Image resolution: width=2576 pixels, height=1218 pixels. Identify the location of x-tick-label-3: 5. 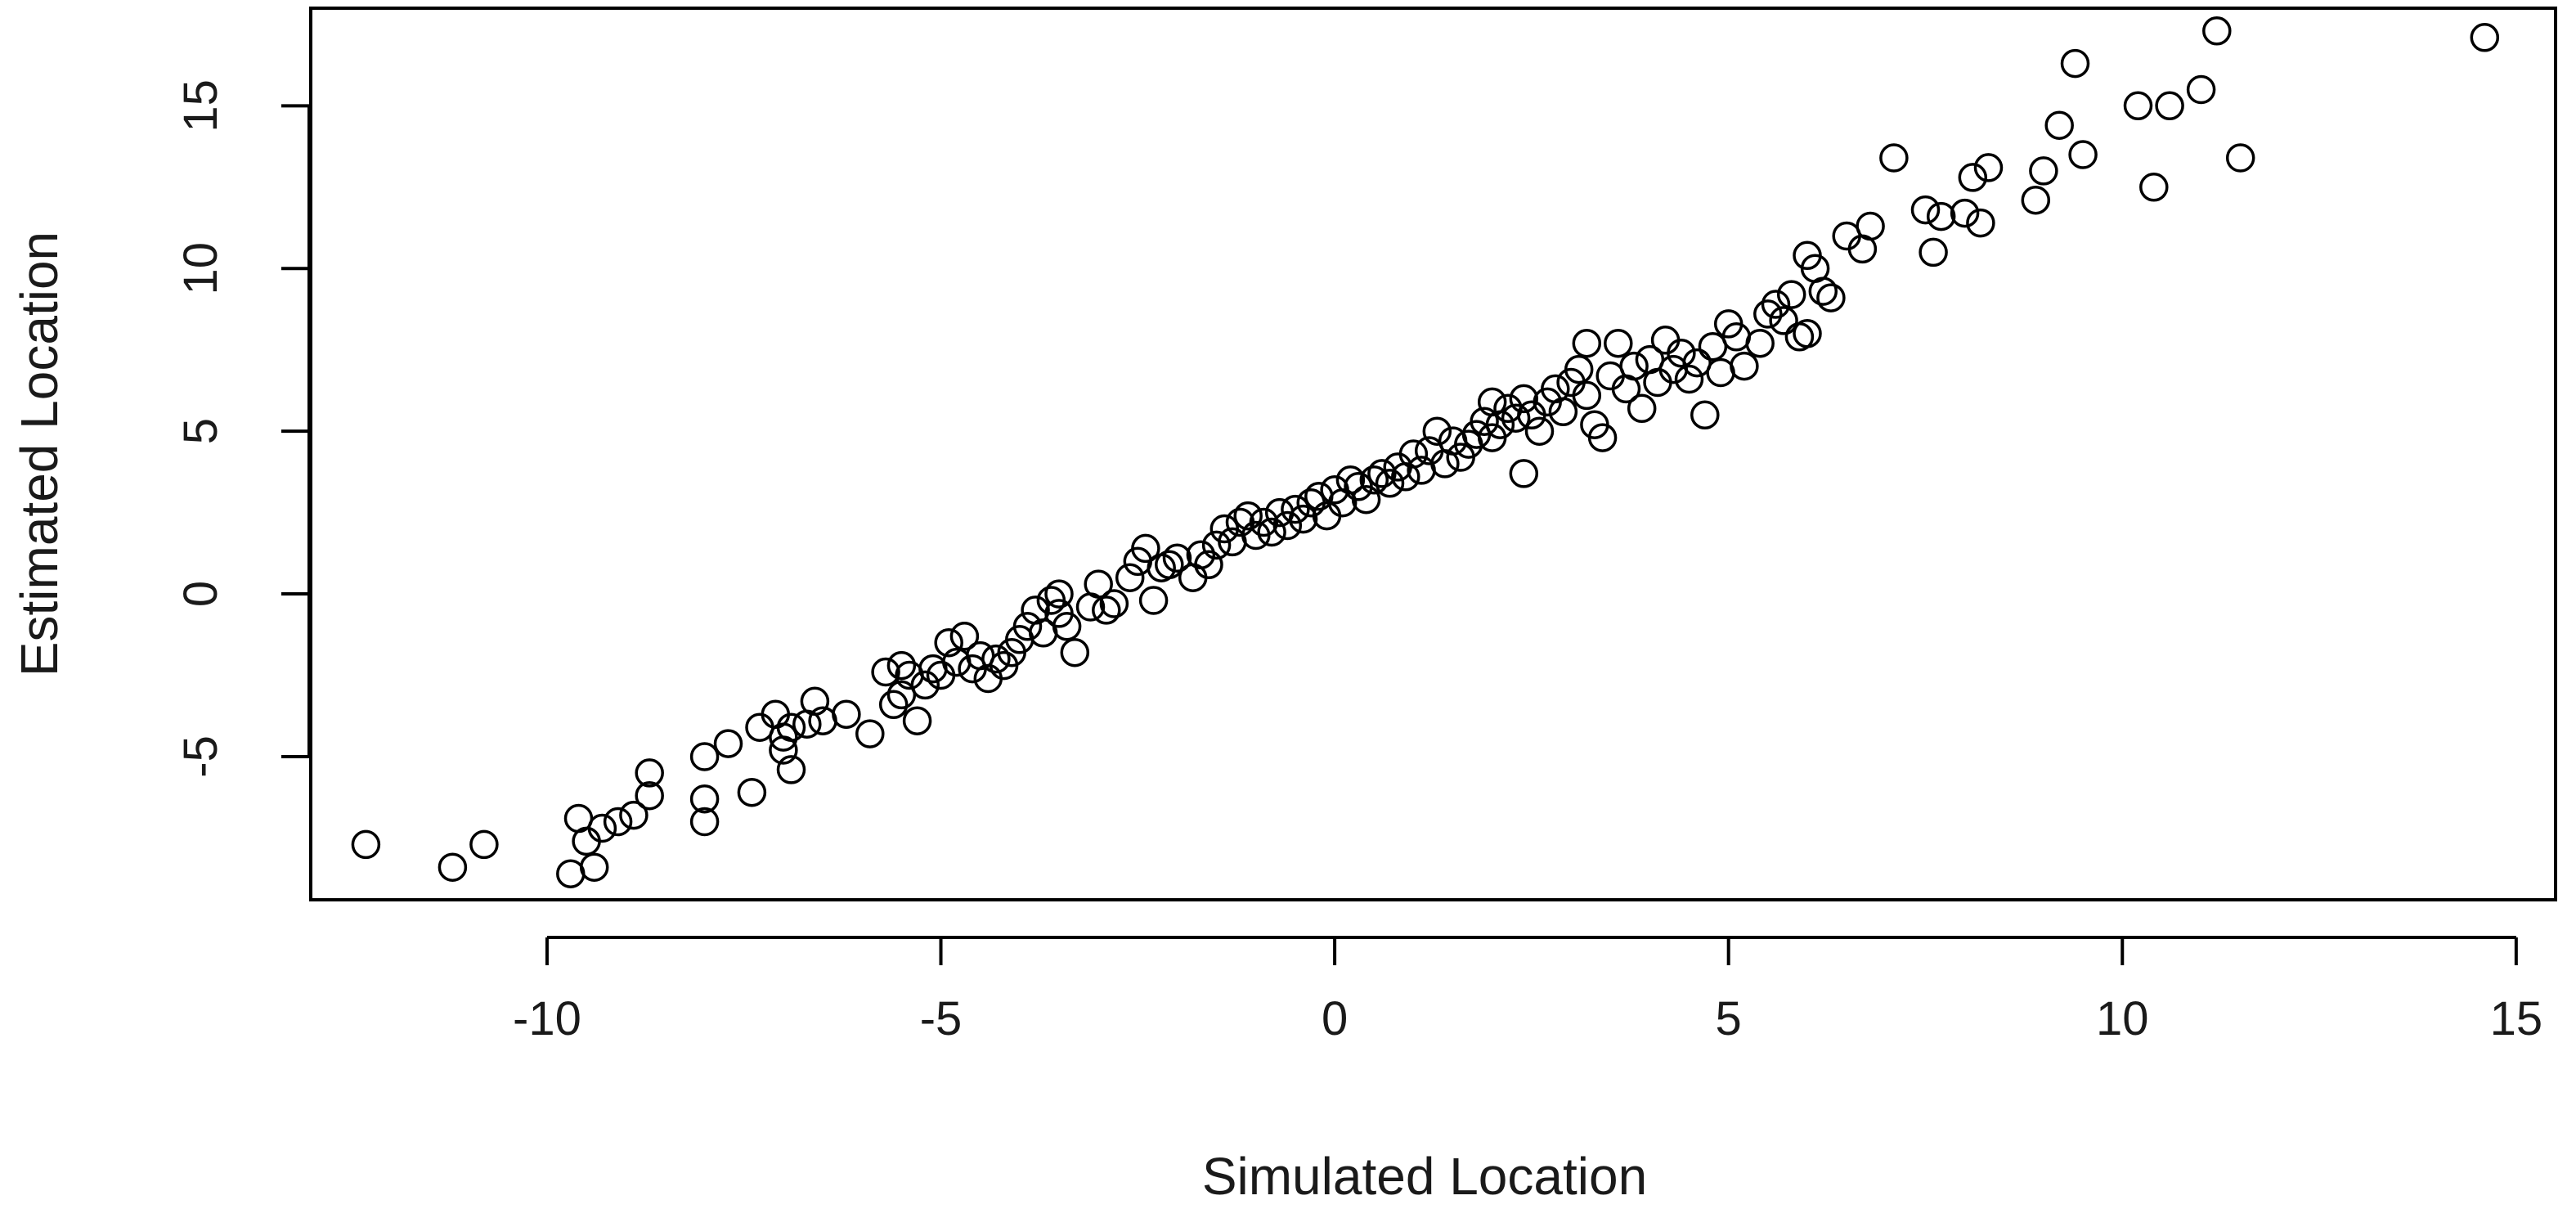
(1729, 1018).